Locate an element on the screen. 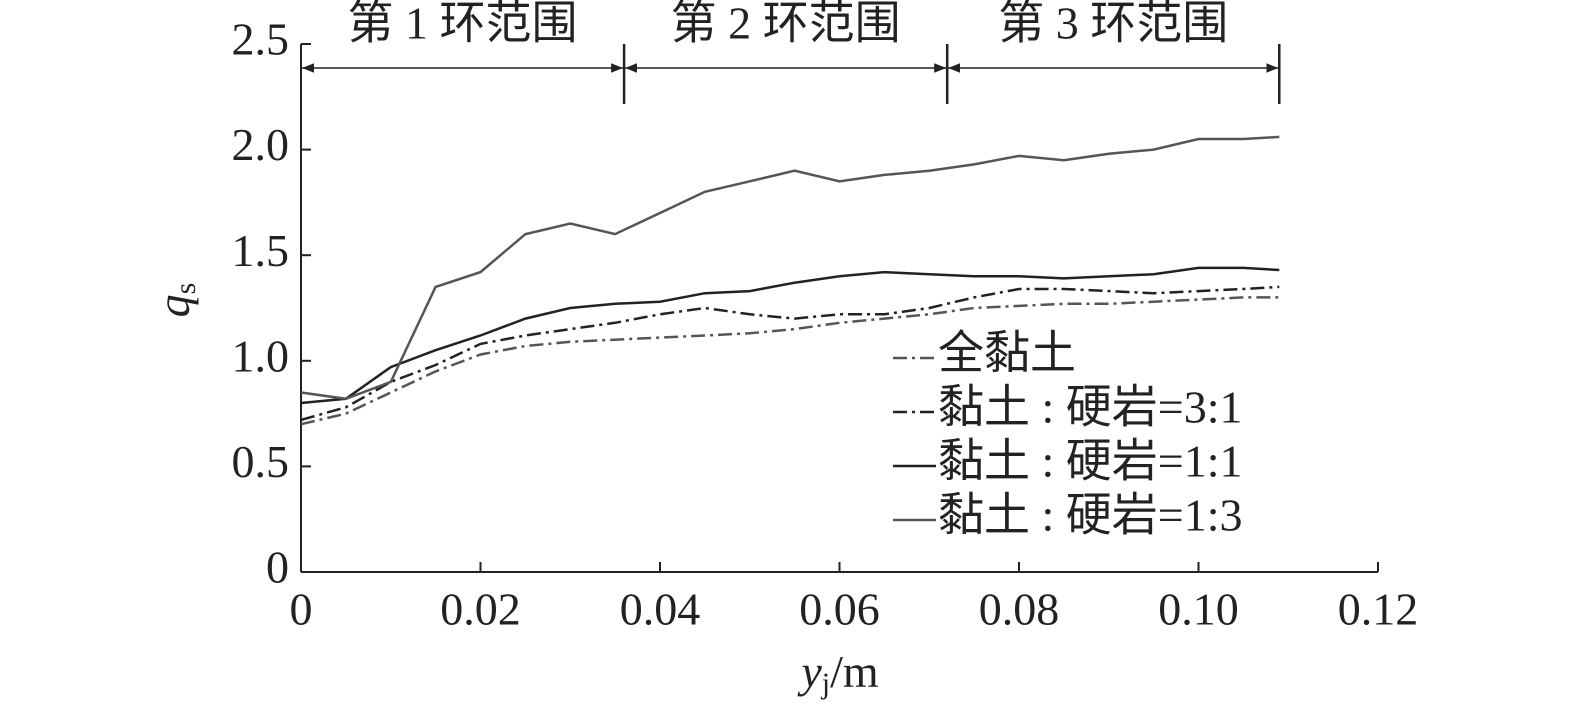 This screenshot has height=720, width=1575. legend-label: 黏土 : 硬岩=1:1 is located at coordinates (1090, 461).